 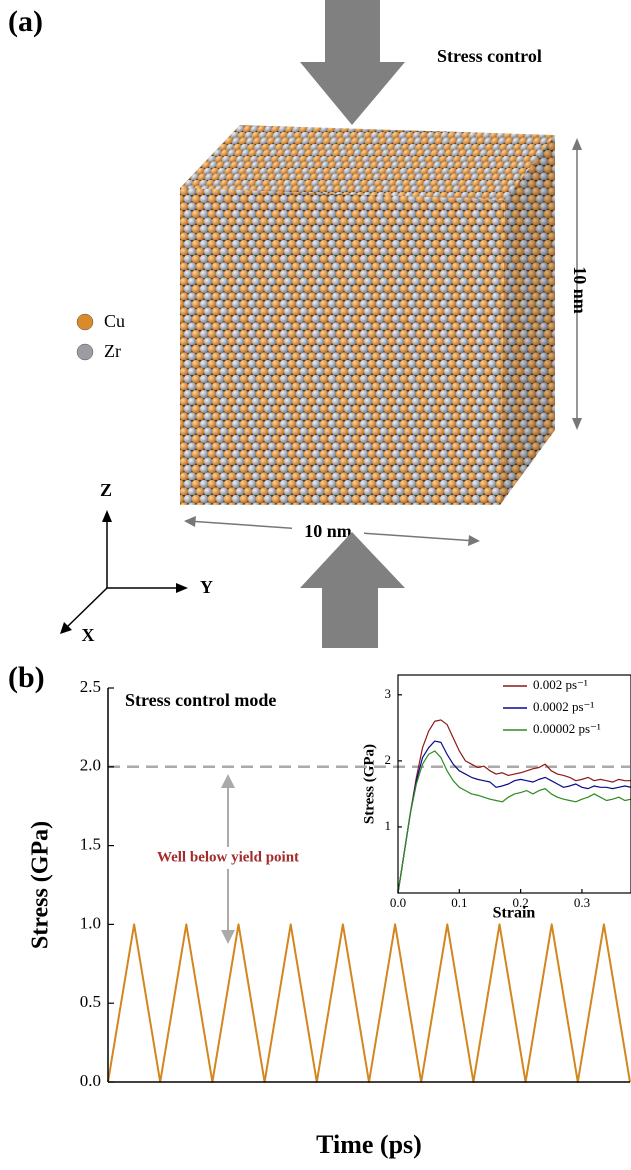 What do you see at coordinates (26, 677) in the screenshot?
I see `panel-label: (b)` at bounding box center [26, 677].